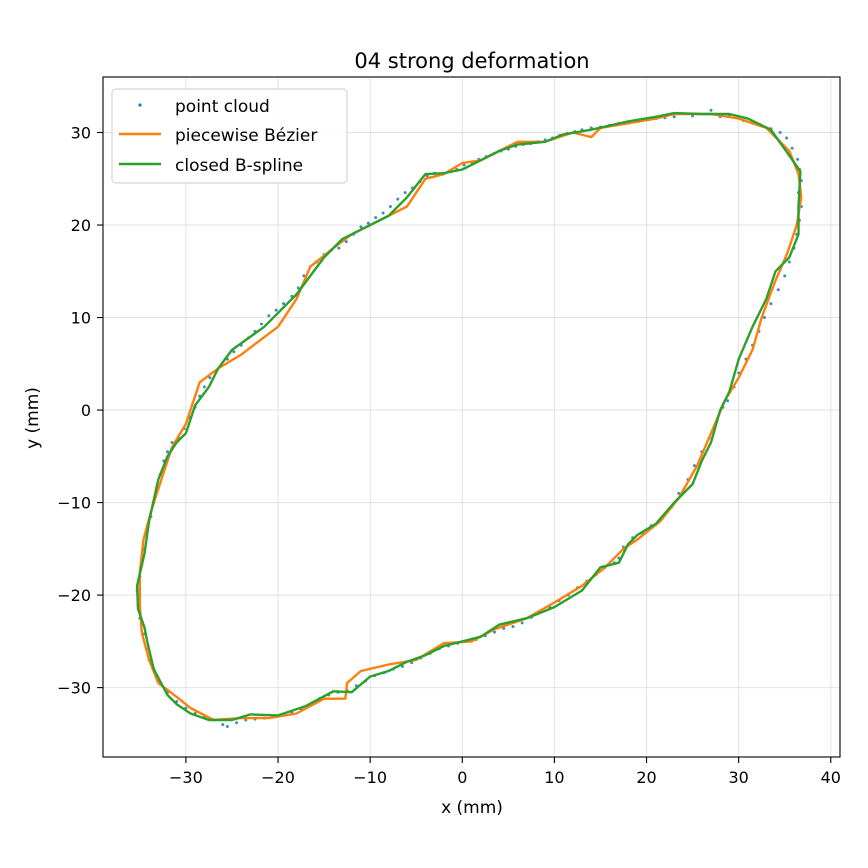 The width and height of the screenshot is (868, 868). I want to click on legend-label-piecewise-bezier: piecewise Bézier, so click(246, 136).